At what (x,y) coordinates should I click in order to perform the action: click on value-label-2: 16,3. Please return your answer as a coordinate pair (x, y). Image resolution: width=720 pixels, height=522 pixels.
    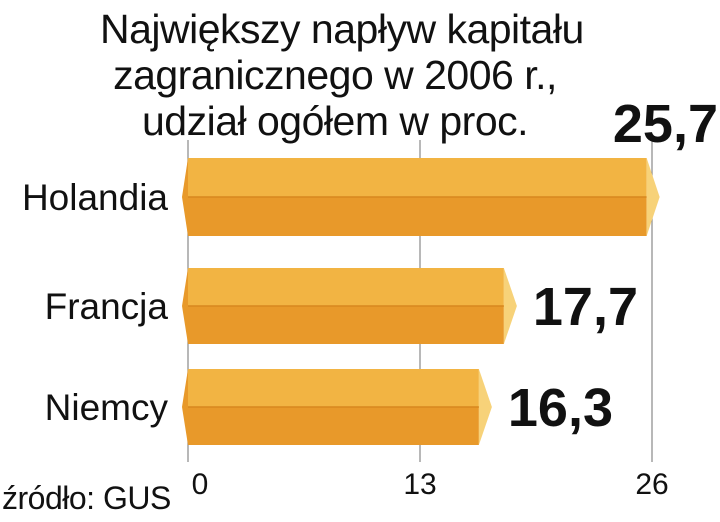
    Looking at the image, I should click on (560, 408).